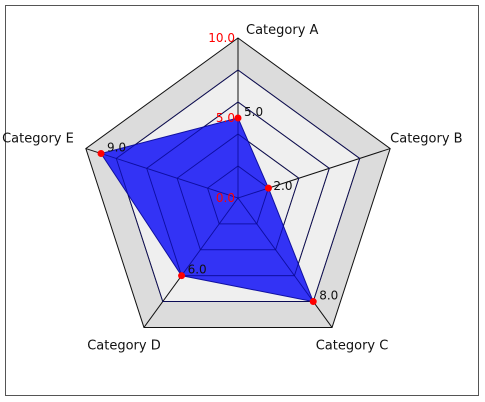 This screenshot has width=485, height=402. What do you see at coordinates (426, 139) in the screenshot?
I see `category-label-1: Category B` at bounding box center [426, 139].